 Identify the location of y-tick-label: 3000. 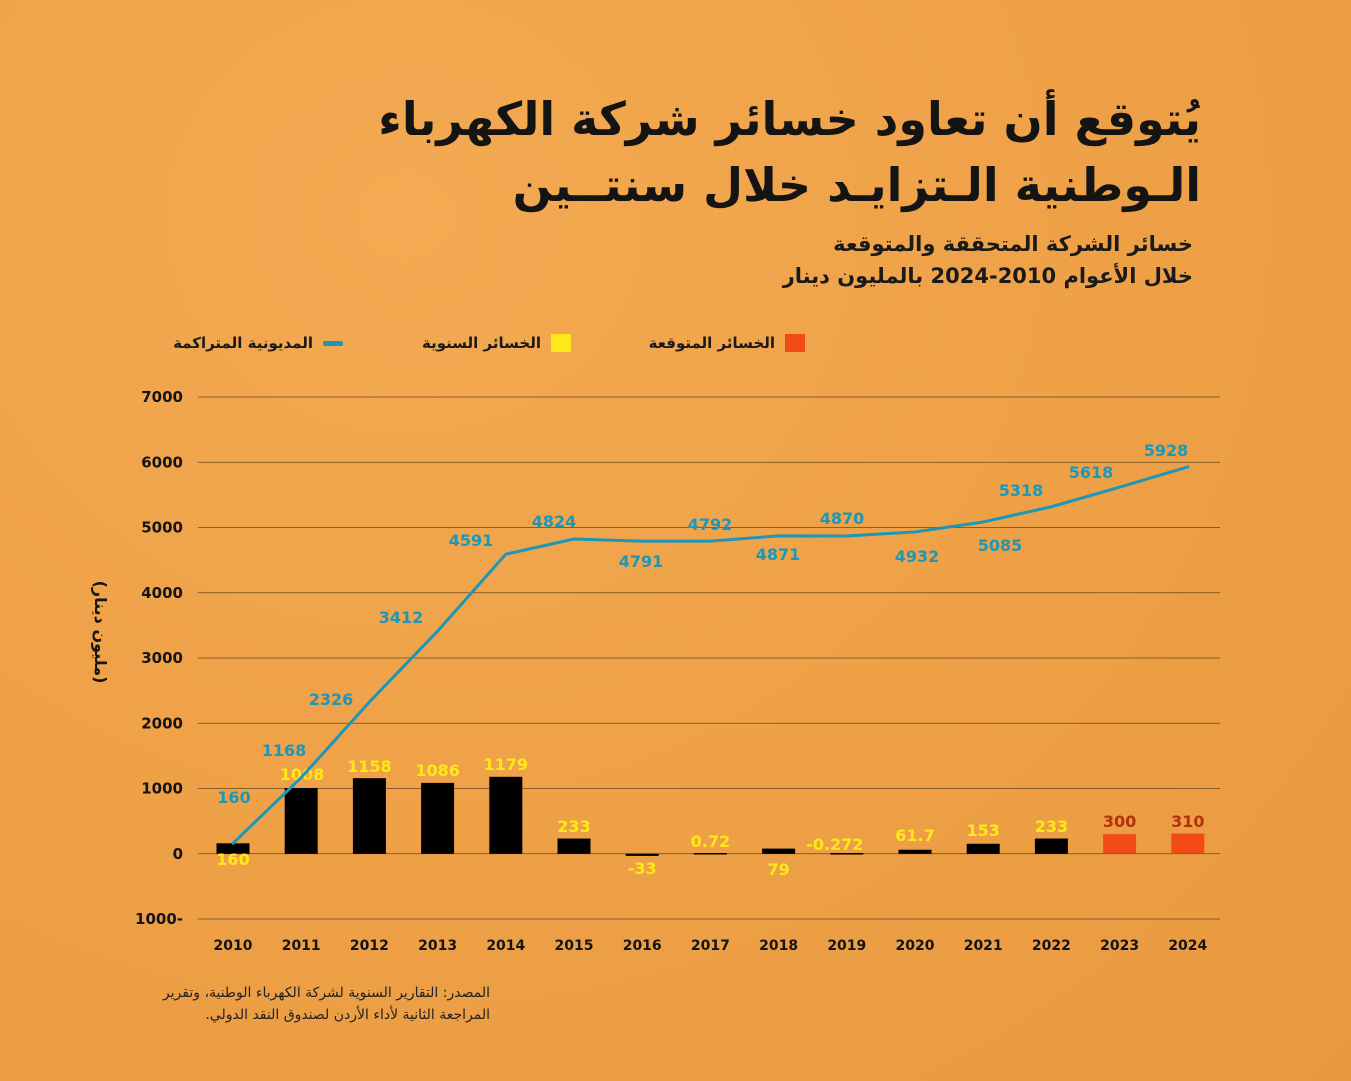
(162, 658).